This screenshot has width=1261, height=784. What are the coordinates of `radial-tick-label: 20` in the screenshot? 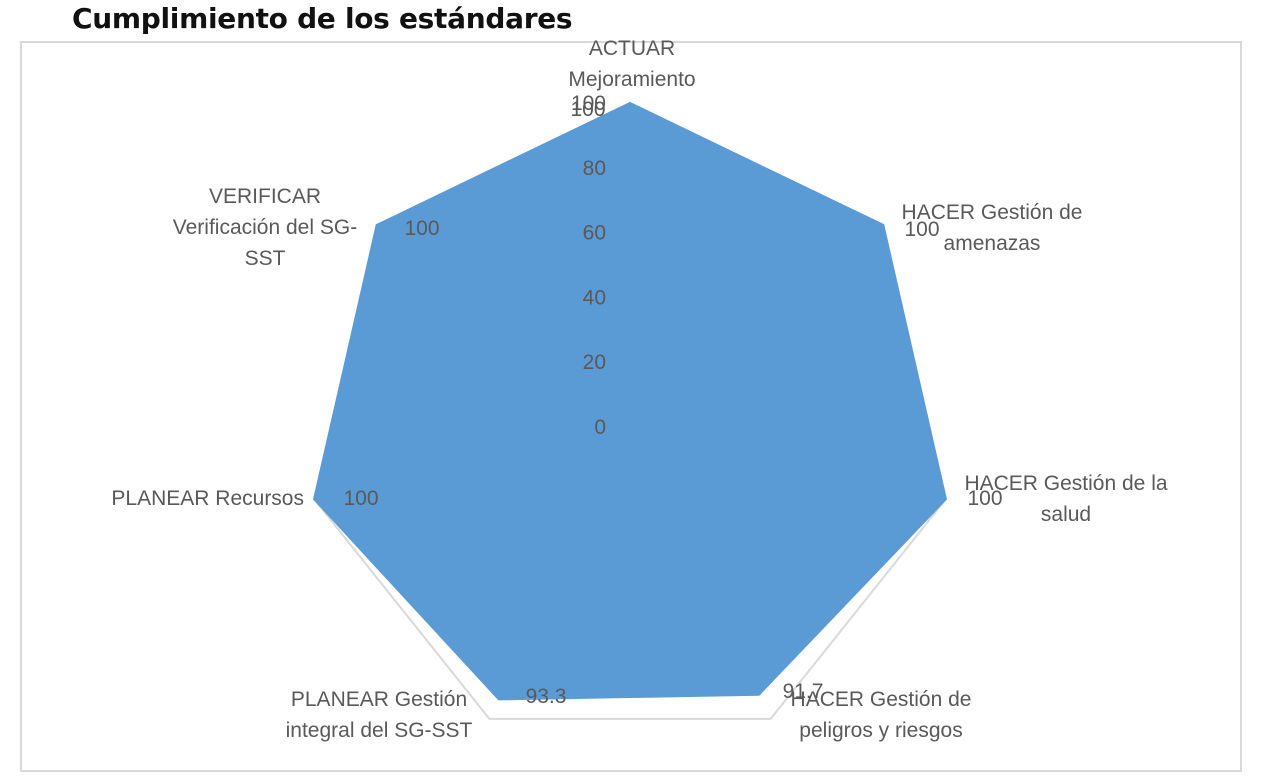 It's located at (594, 362).